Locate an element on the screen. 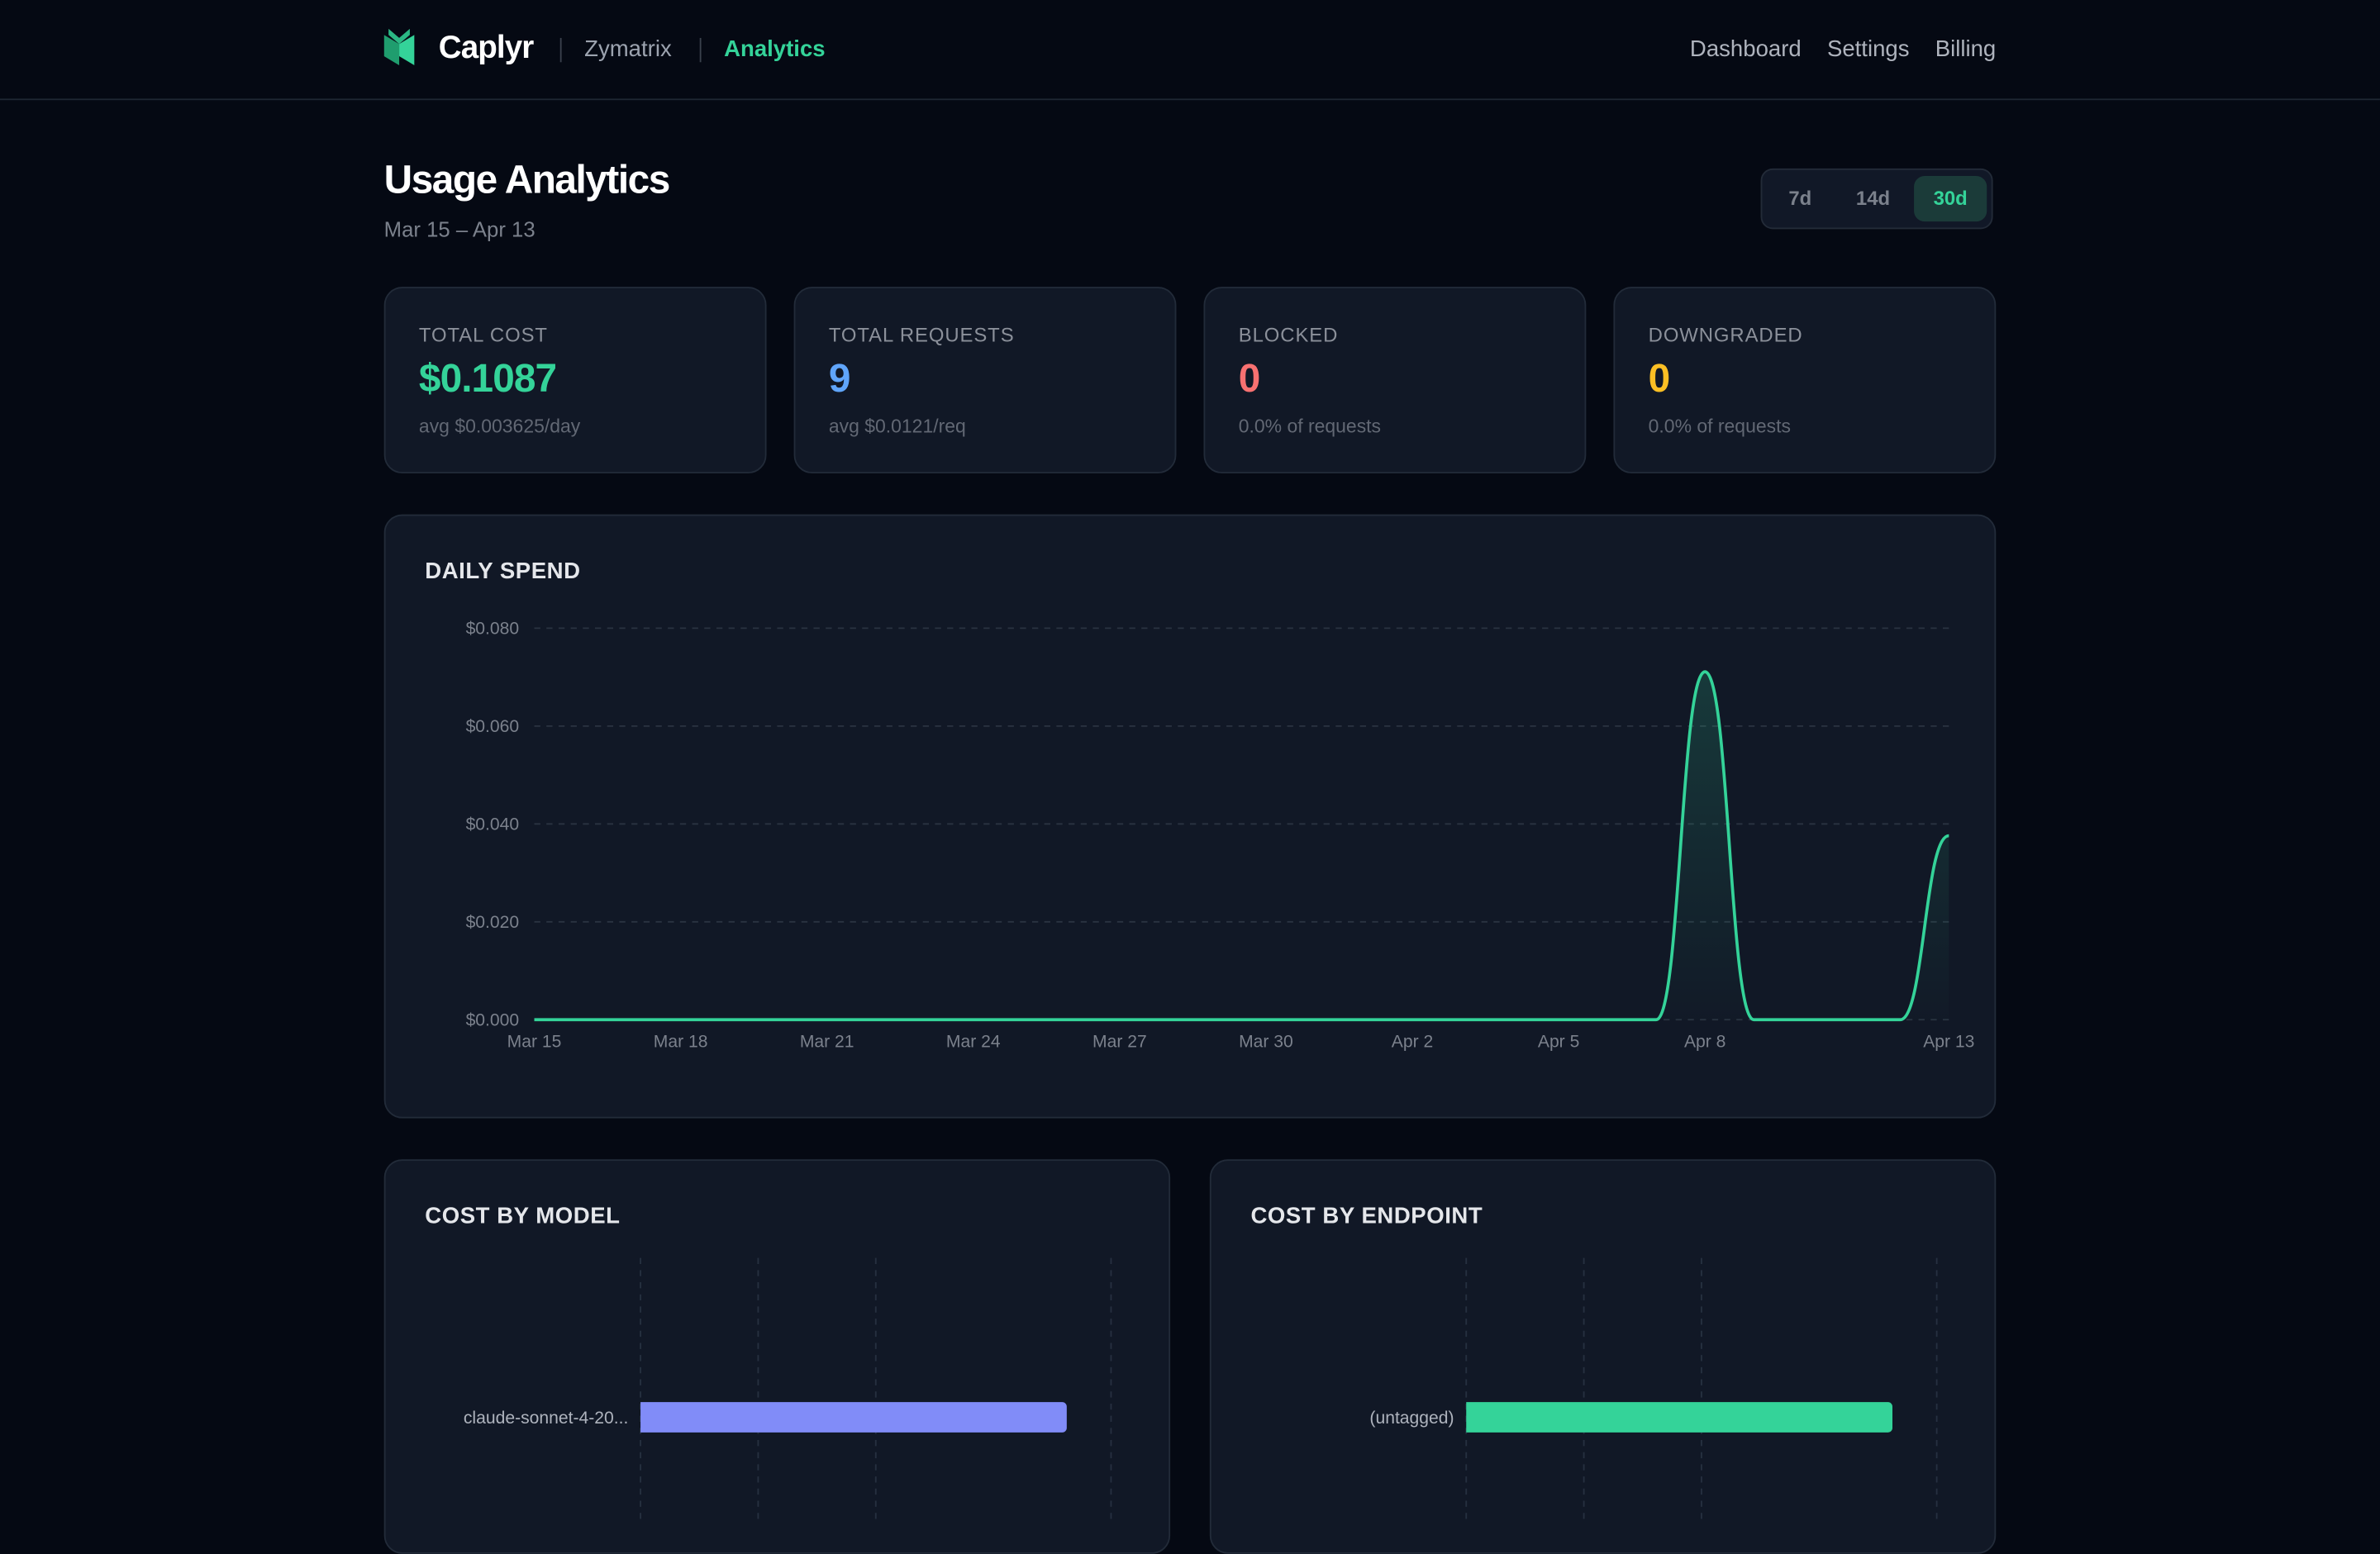 This screenshot has height=1554, width=2380. date-range: Mar 15 – Apr 13 is located at coordinates (459, 229).